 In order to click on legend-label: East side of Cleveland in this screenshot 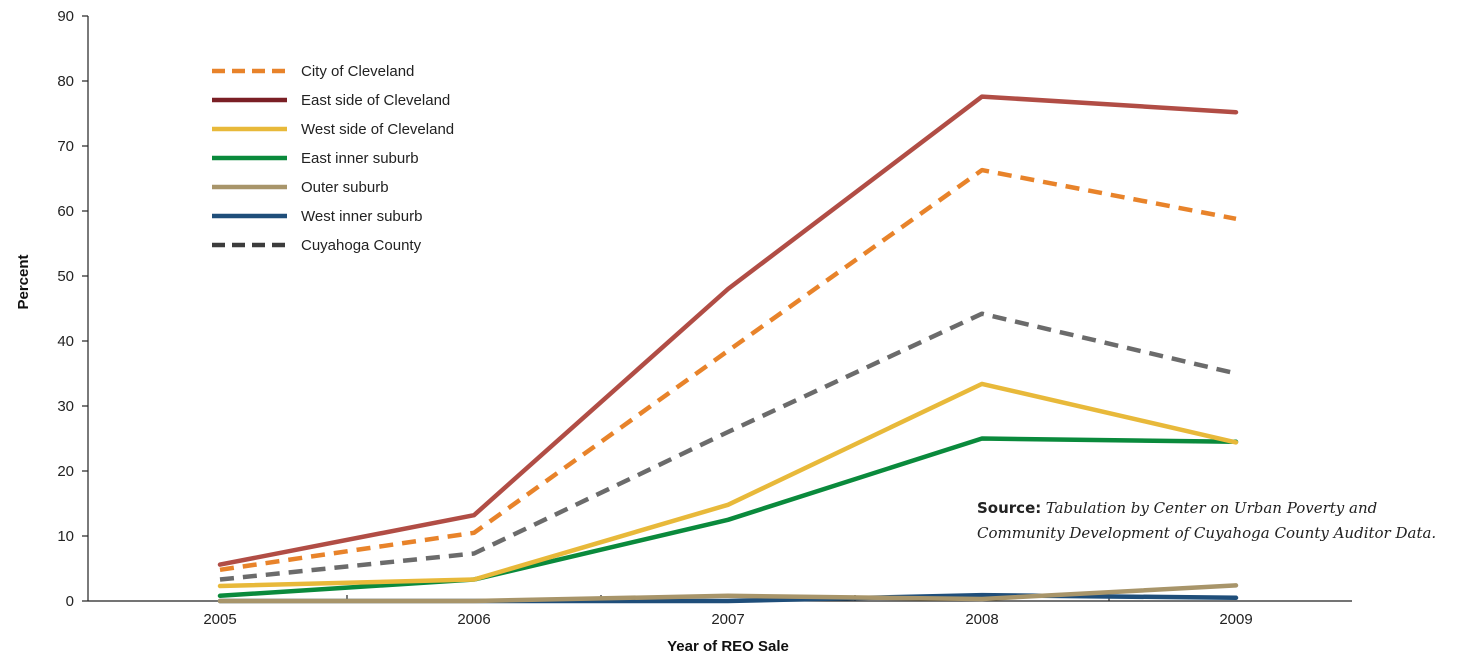, I will do `click(375, 100)`.